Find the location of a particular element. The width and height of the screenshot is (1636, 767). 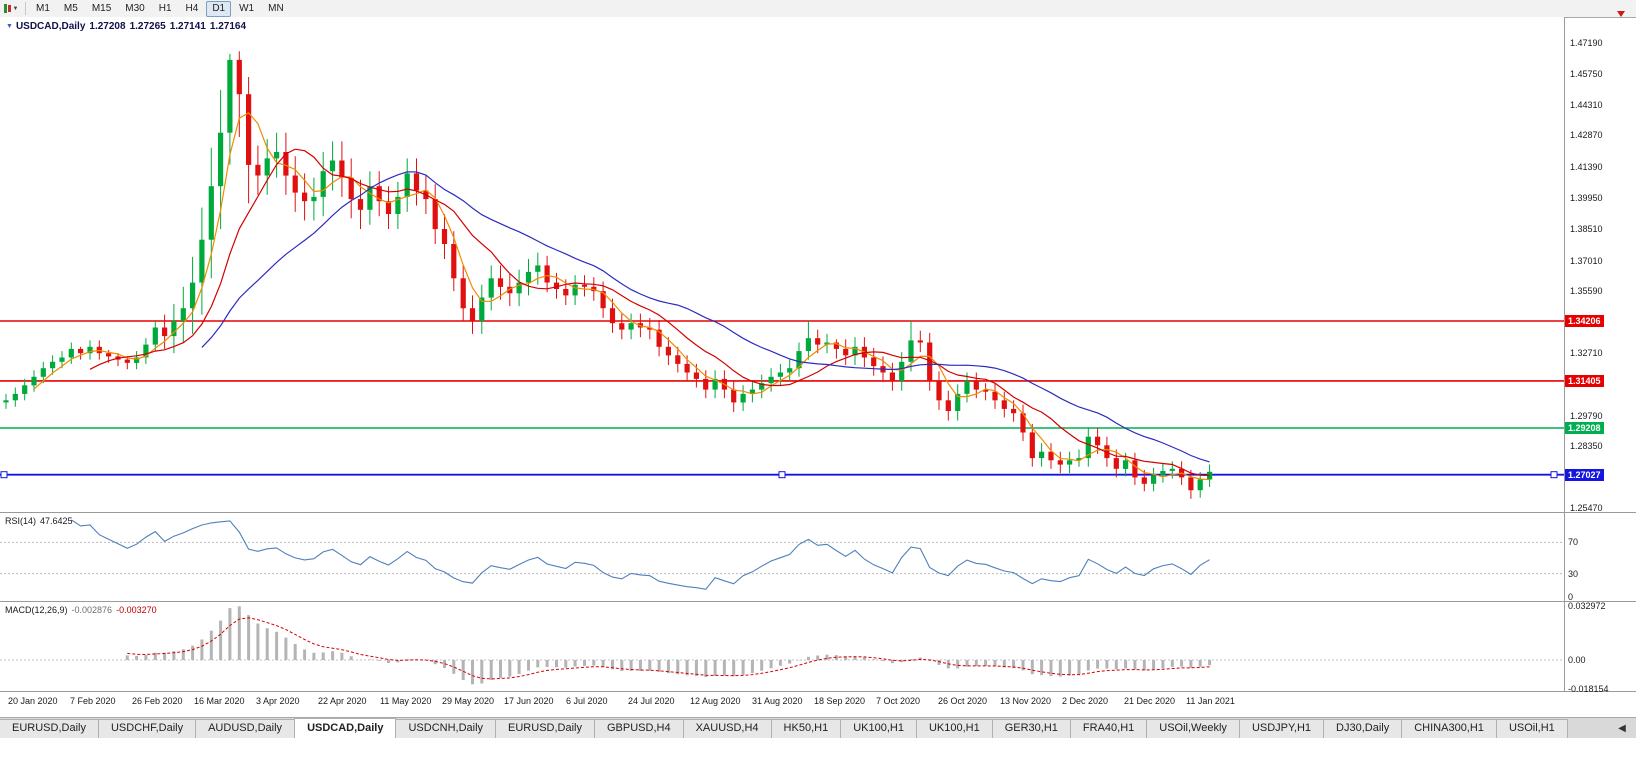

rsi-axis-label: 70 is located at coordinates (1573, 542).